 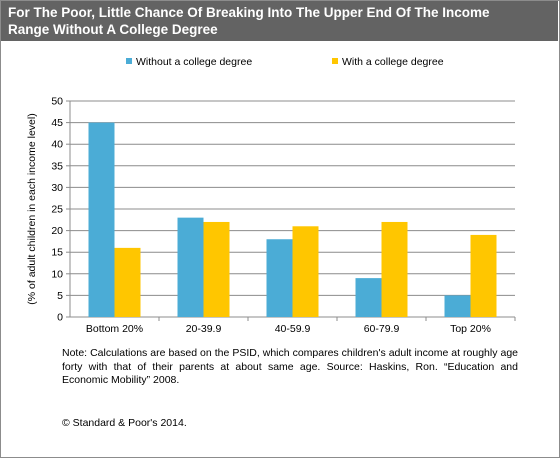 I want to click on y-tick-label: 20, so click(x=57, y=231).